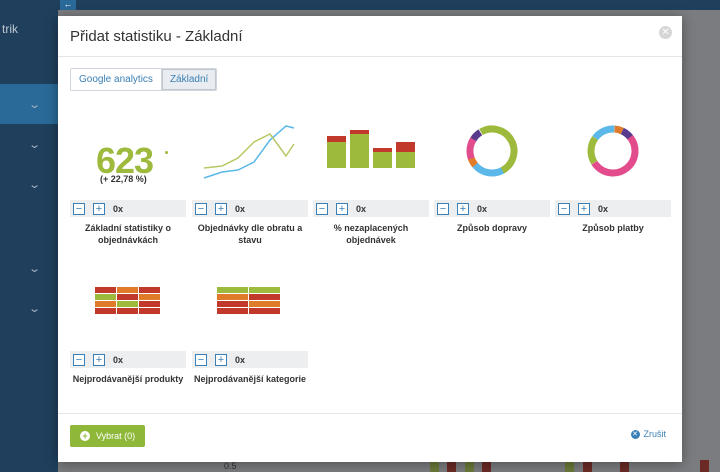  What do you see at coordinates (389, 5) in the screenshot?
I see `background-topbar` at bounding box center [389, 5].